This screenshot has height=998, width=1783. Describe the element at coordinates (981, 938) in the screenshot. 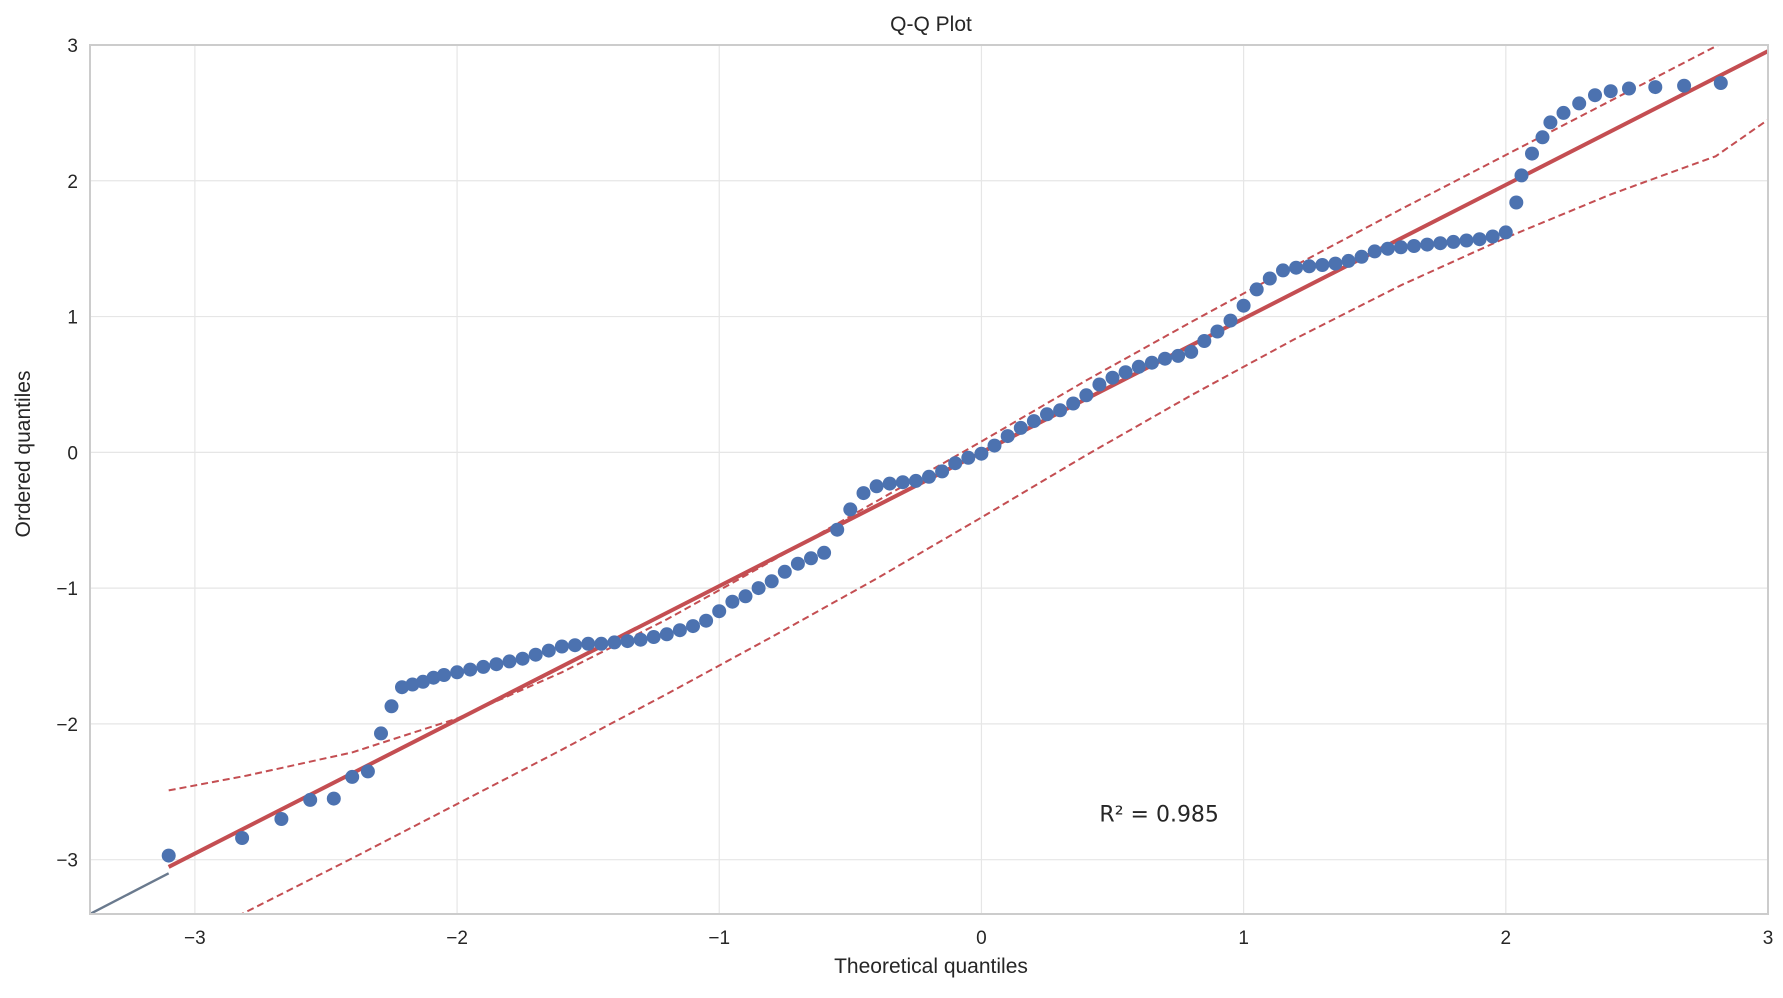

I see `x-tick-label: 0` at that location.